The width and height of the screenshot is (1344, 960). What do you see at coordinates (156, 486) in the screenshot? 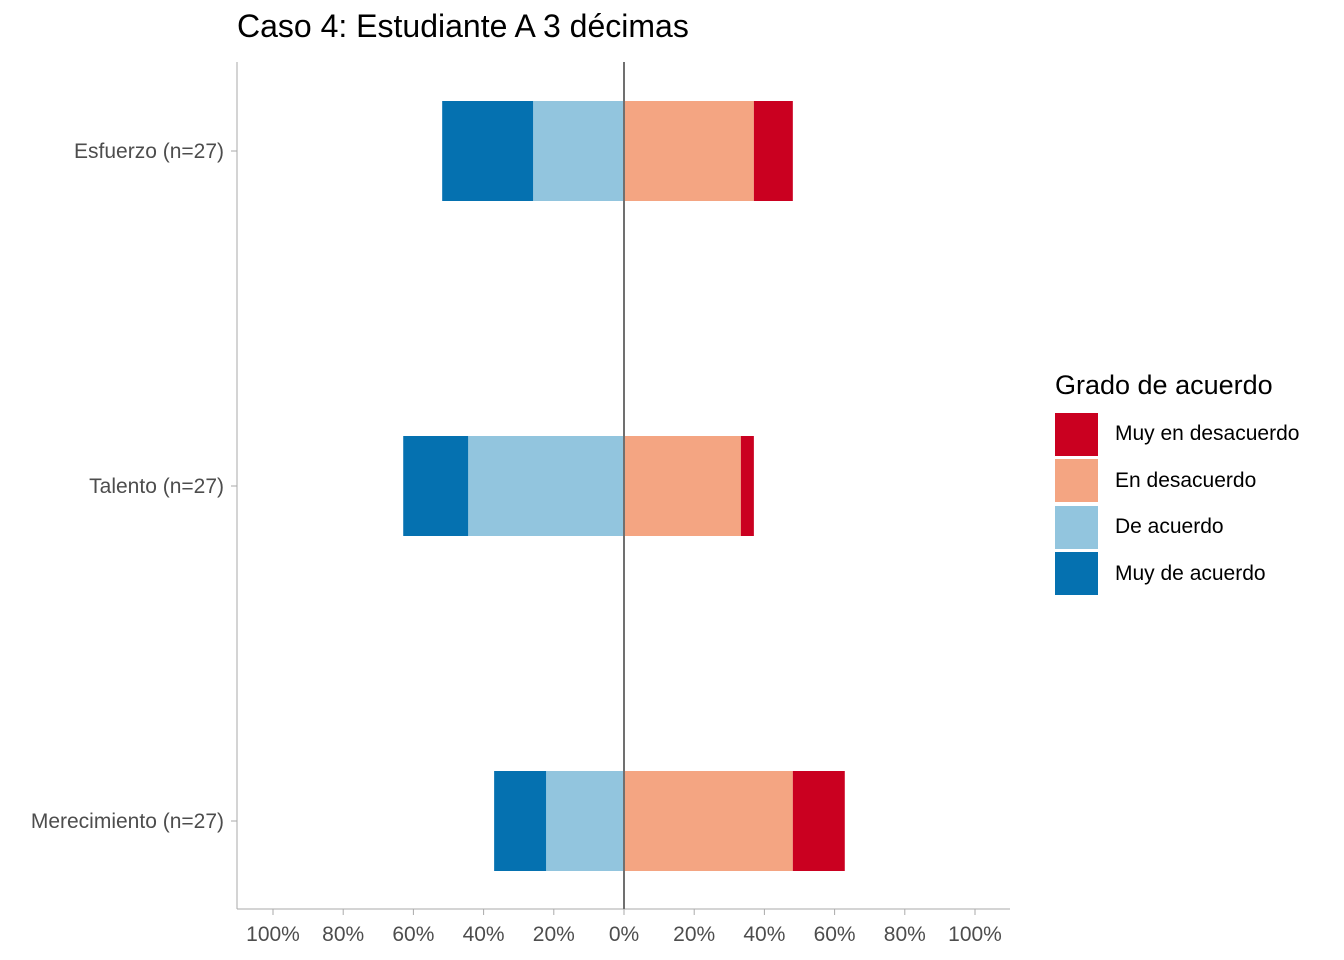
I see `y-tick-label: Talento (n=27)` at bounding box center [156, 486].